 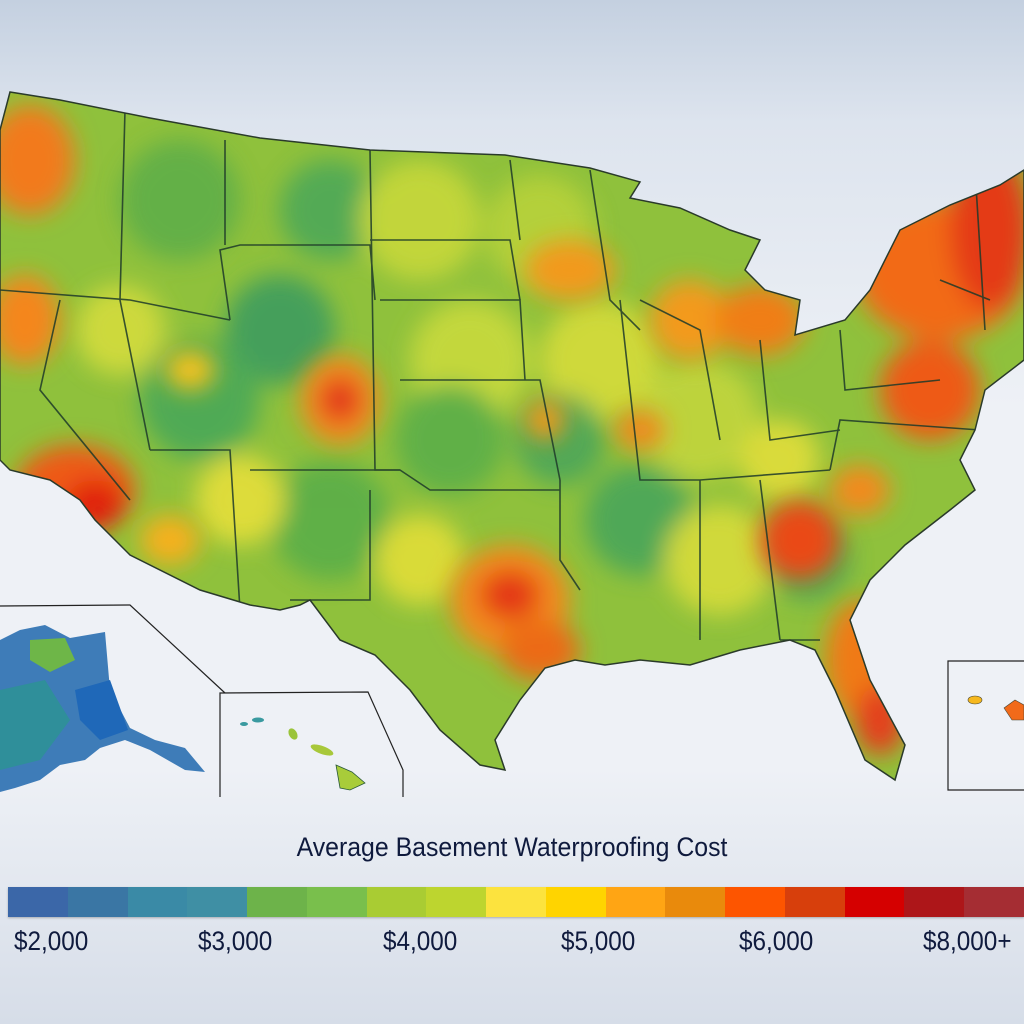 What do you see at coordinates (420, 941) in the screenshot?
I see `legend-label-4000: $4,000` at bounding box center [420, 941].